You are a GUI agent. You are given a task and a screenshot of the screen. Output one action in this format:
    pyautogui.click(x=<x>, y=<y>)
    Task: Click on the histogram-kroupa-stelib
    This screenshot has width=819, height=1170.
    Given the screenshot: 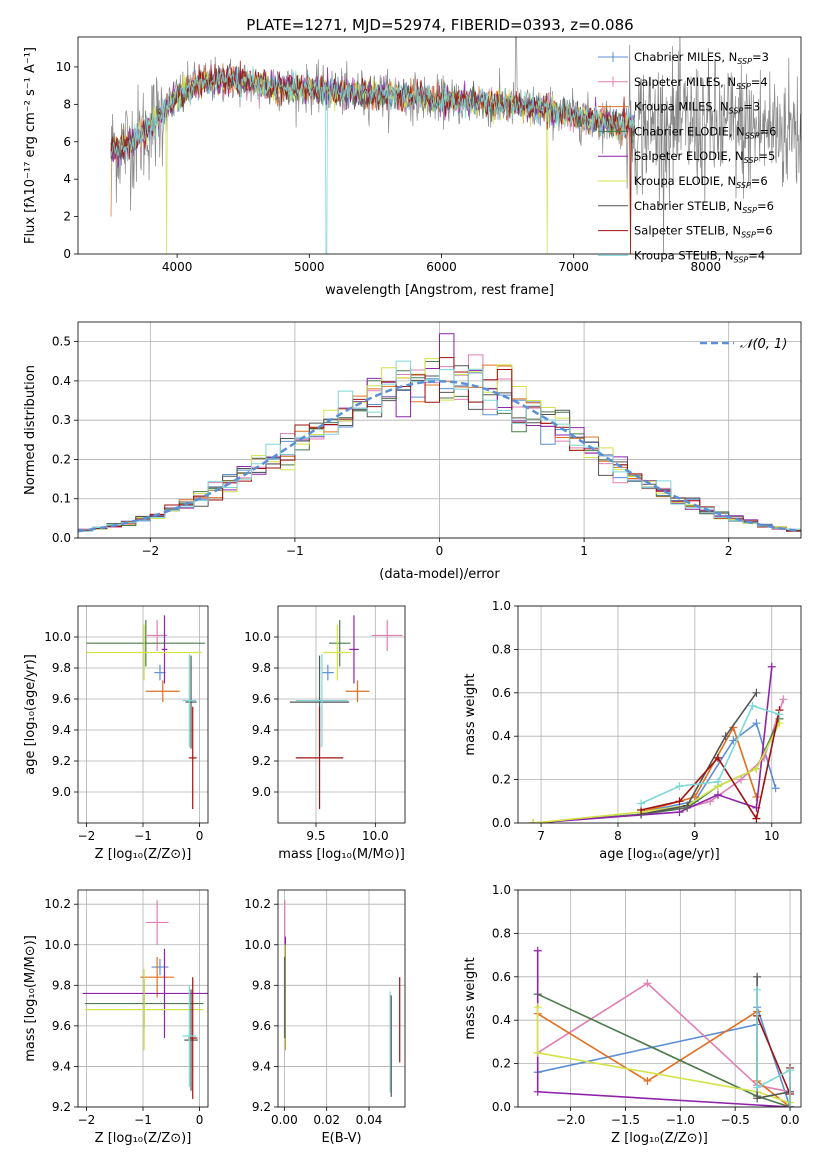 What is the action you would take?
    pyautogui.click(x=439, y=449)
    